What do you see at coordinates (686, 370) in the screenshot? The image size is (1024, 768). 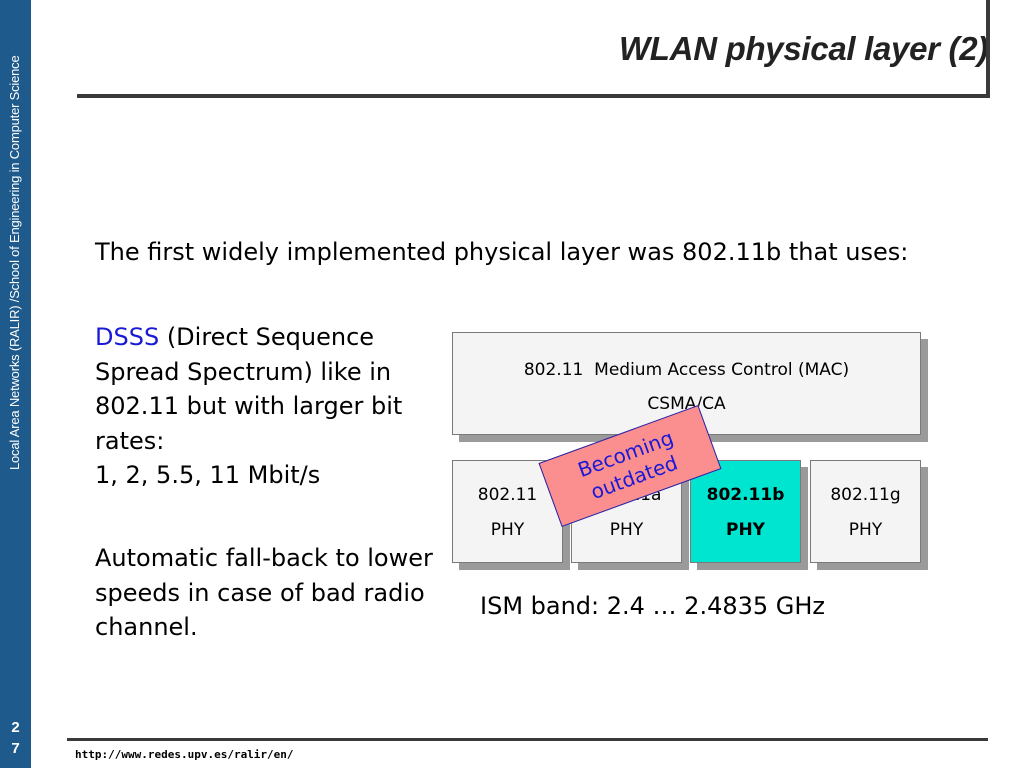 I see `mac-layer-title: 802.11 Medium Access Control (MAC)` at bounding box center [686, 370].